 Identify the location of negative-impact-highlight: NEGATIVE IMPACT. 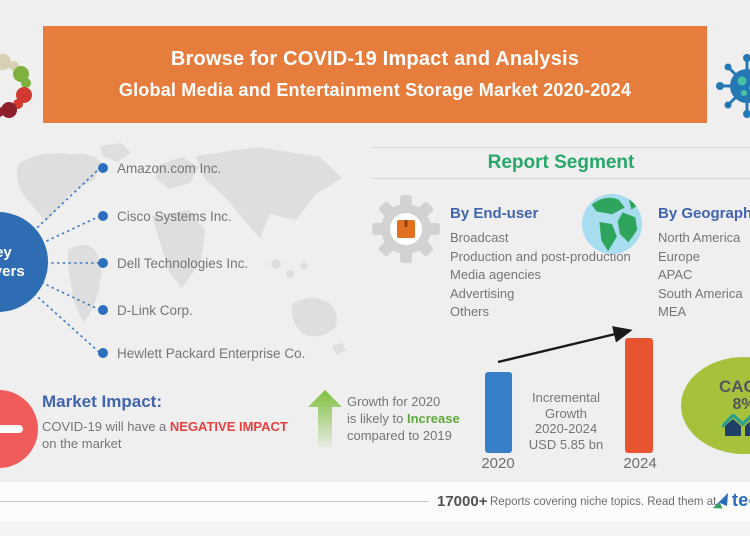
(228, 426).